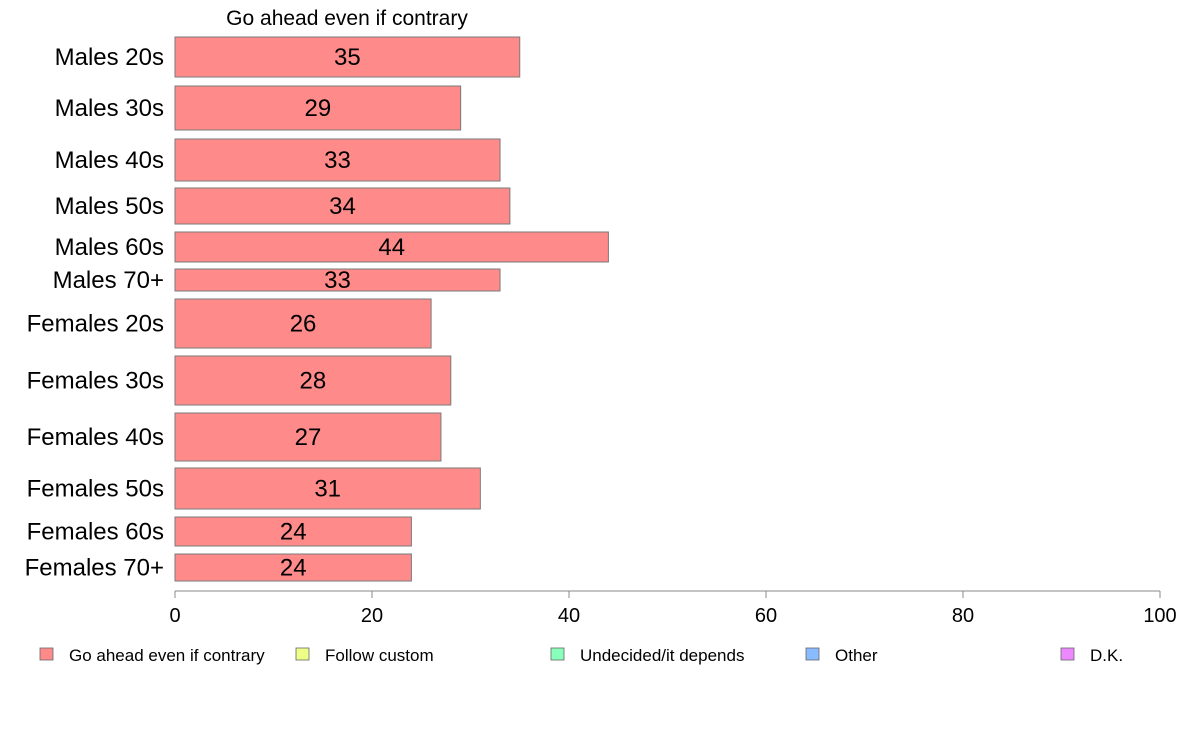 Image resolution: width=1188 pixels, height=736 pixels. What do you see at coordinates (766, 616) in the screenshot?
I see `x-tick-label-60: 60` at bounding box center [766, 616].